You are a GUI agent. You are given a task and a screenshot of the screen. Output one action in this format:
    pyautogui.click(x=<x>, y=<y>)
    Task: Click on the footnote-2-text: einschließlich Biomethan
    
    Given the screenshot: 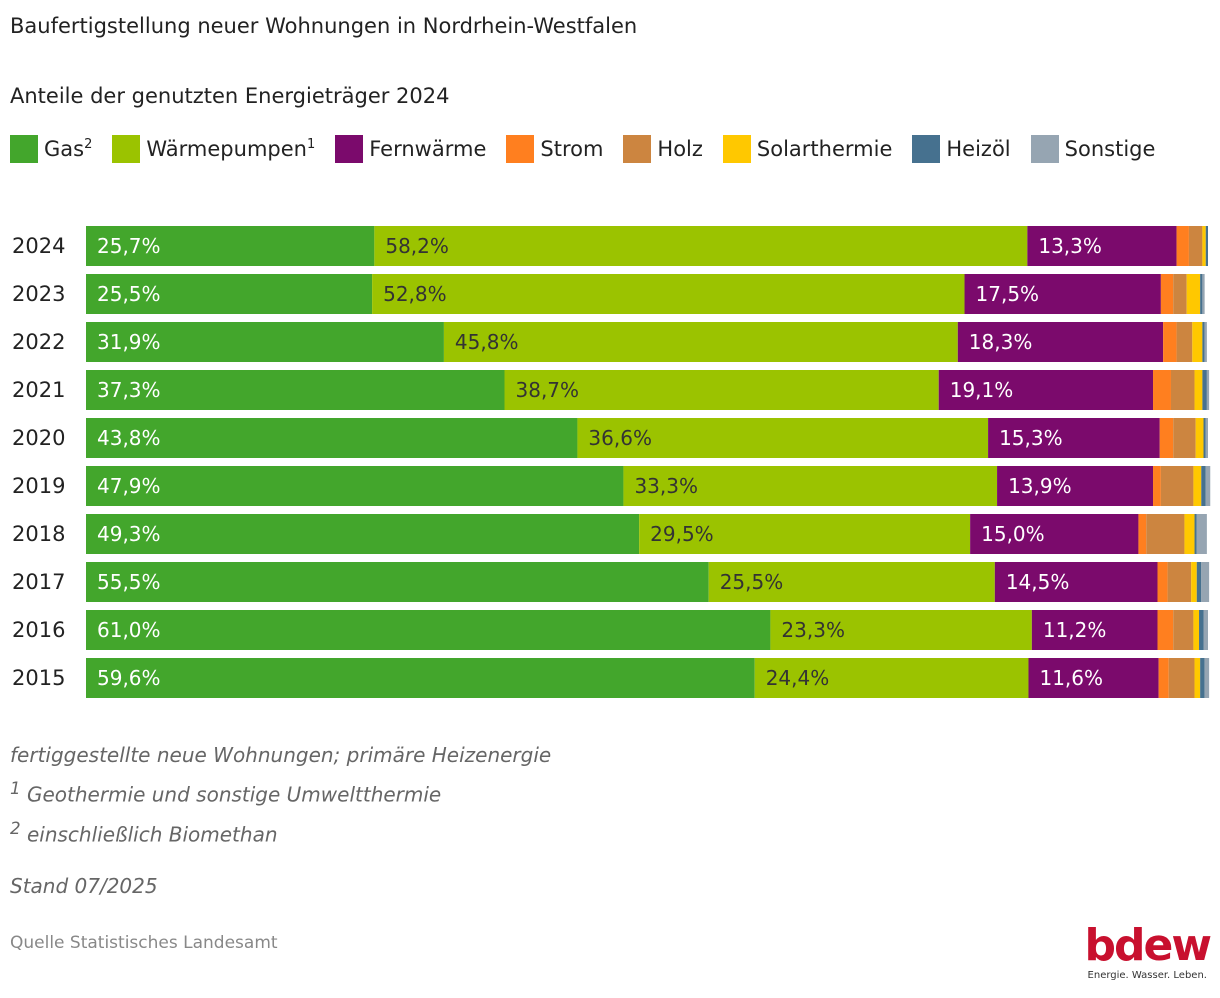 What is the action you would take?
    pyautogui.click(x=149, y=834)
    